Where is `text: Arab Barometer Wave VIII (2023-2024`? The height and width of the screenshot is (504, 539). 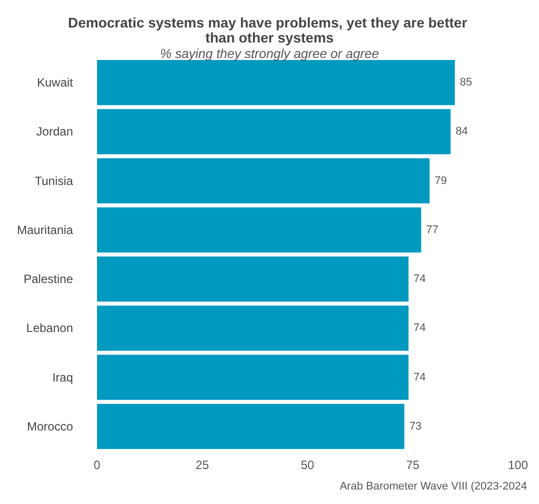
text: Arab Barometer Wave VIII (2023-2024 is located at coordinates (433, 486).